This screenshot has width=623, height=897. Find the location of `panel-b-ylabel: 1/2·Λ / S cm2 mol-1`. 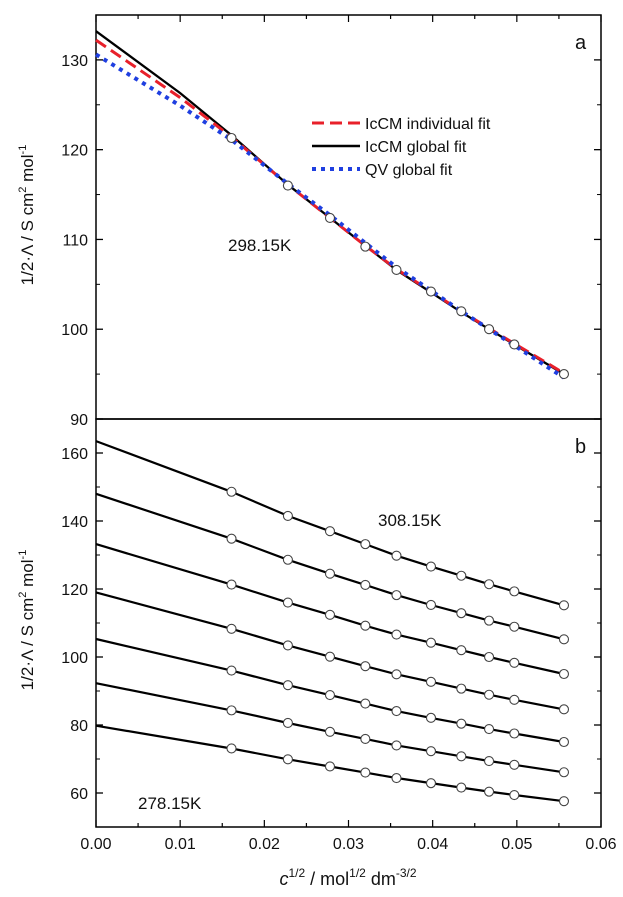

panel-b-ylabel: 1/2·Λ / S cm2 mol-1 is located at coordinates (27, 620).